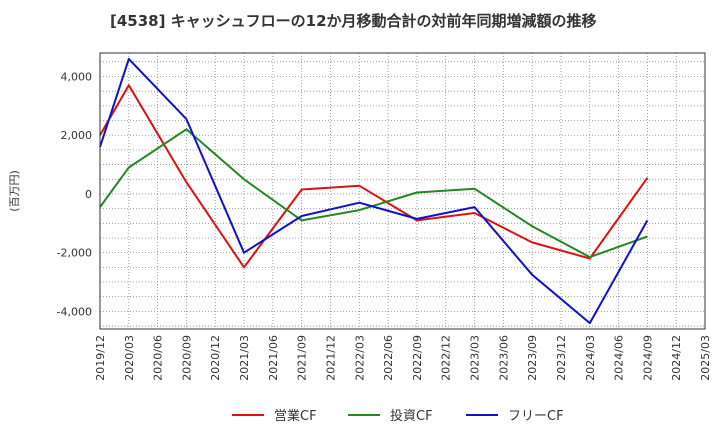  I want to click on x-tick-label: 2021/06, so click(273, 358).